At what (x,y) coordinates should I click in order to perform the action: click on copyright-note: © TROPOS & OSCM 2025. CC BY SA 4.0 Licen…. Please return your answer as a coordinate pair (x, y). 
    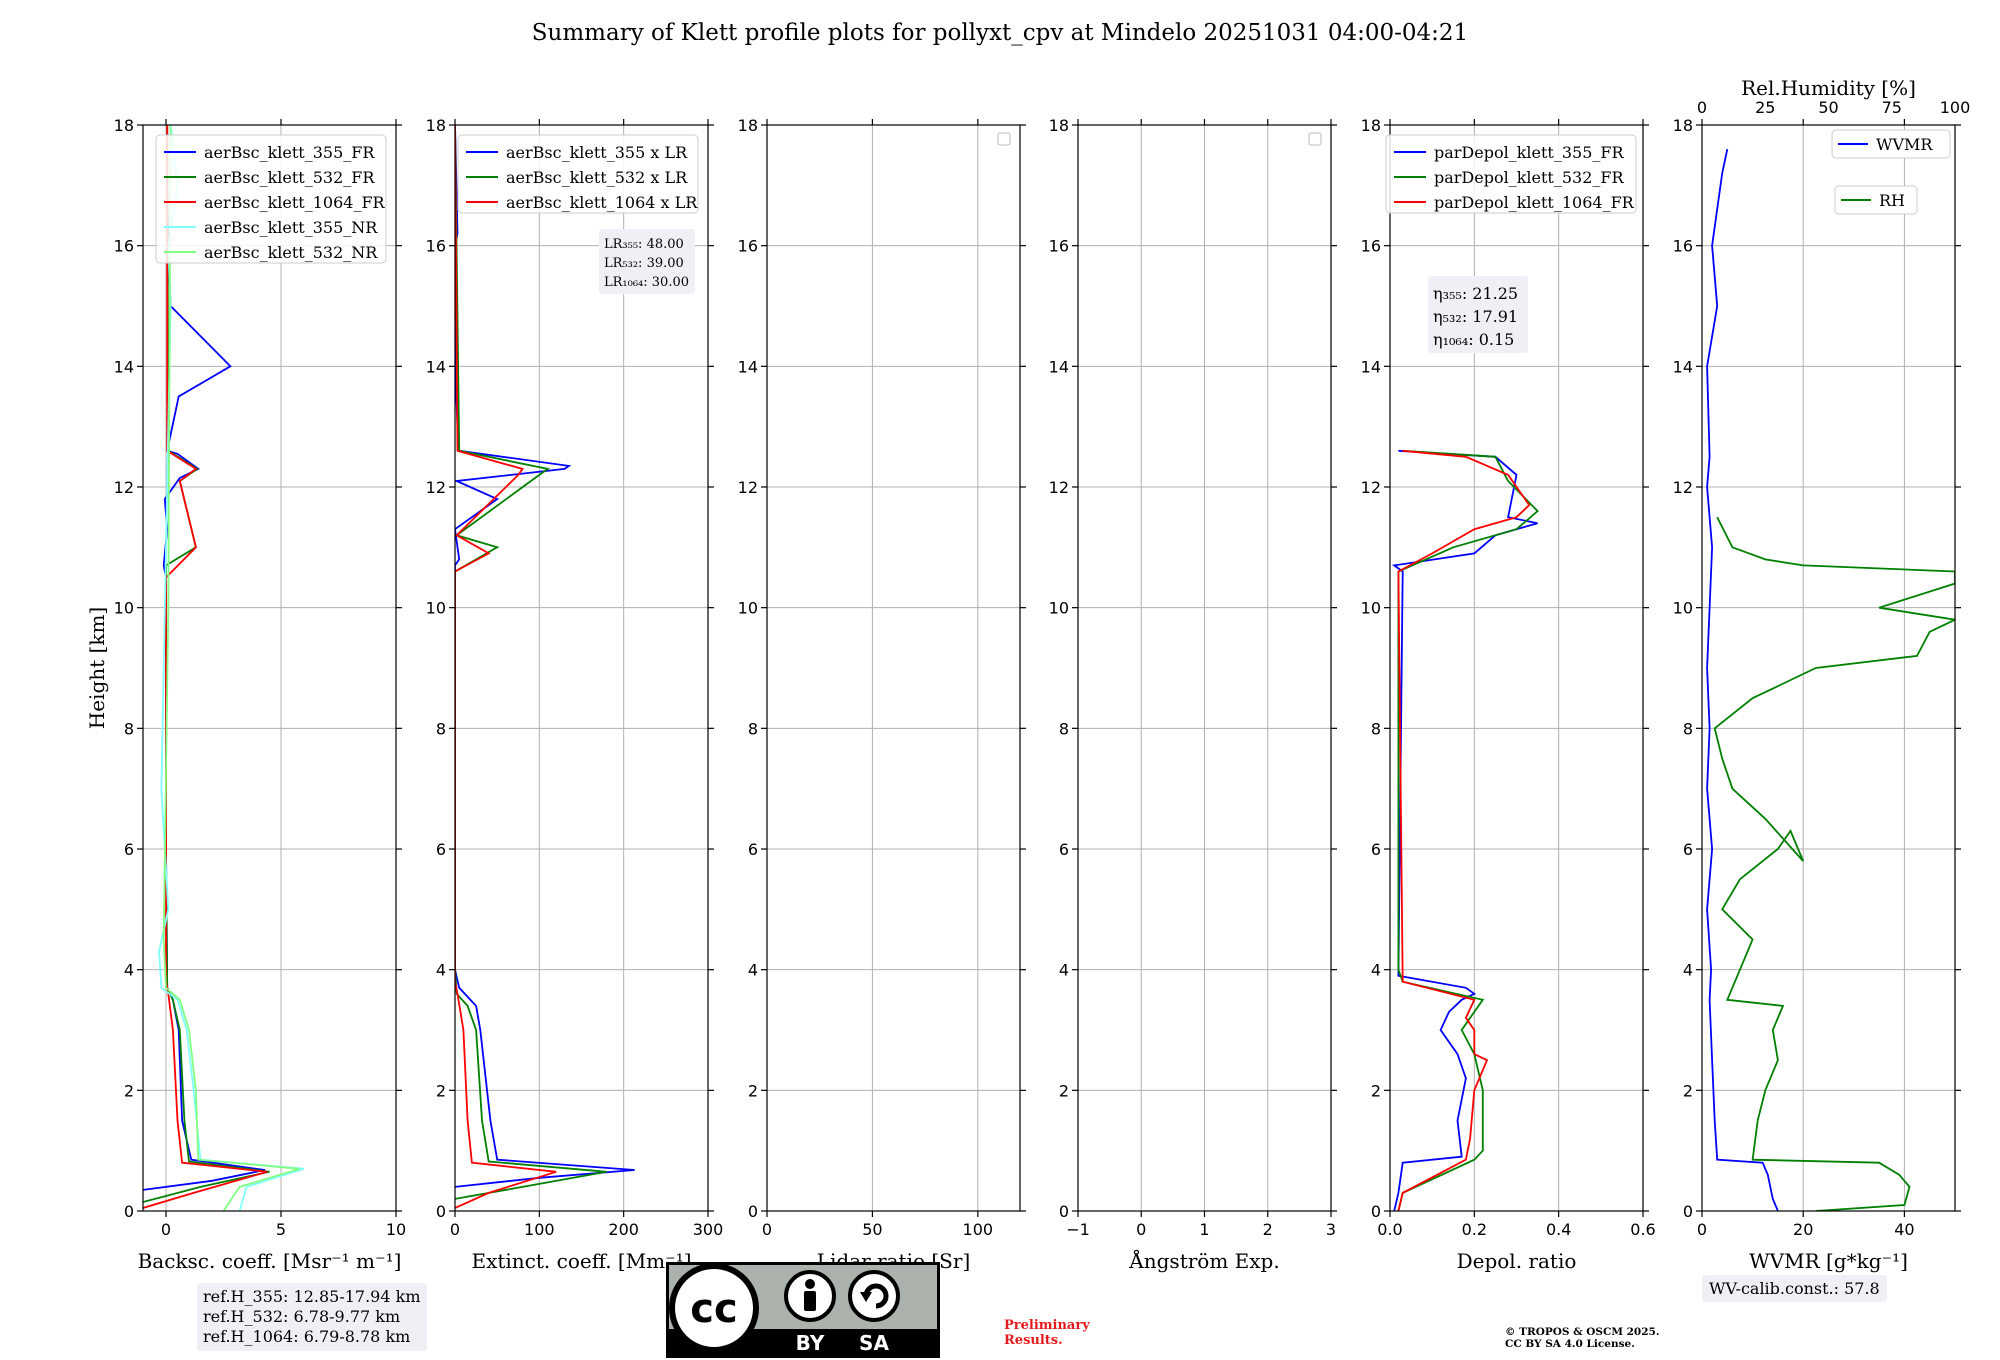
    Looking at the image, I should click on (1582, 1338).